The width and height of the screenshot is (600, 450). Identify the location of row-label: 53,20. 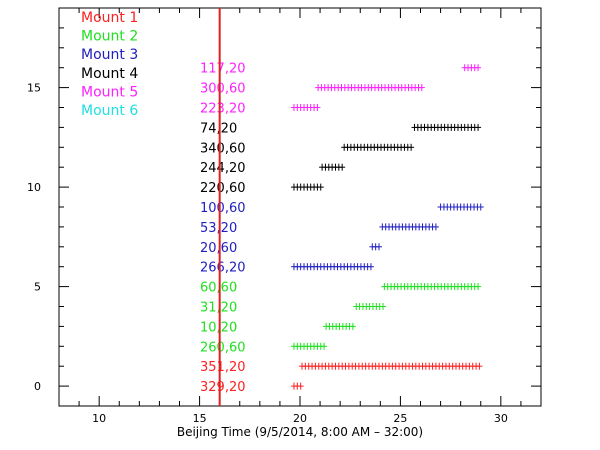
(218, 228).